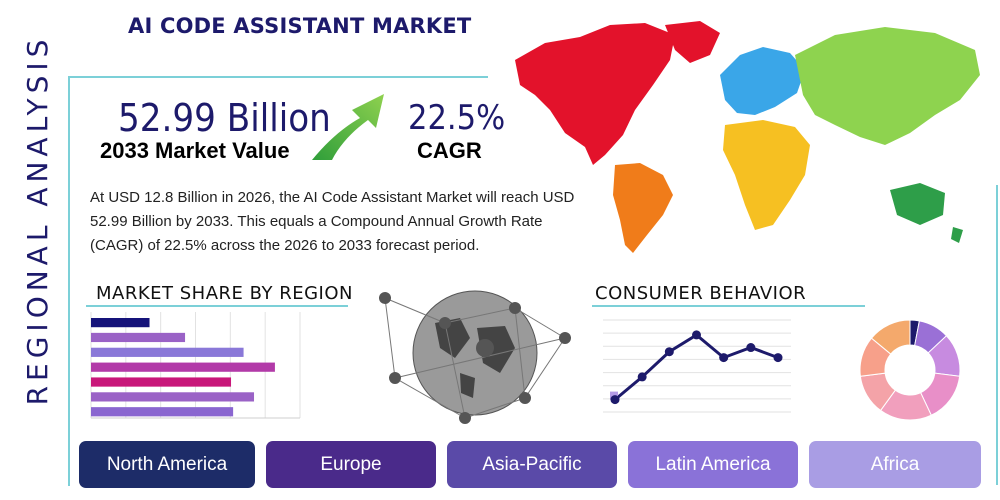 This screenshot has height=500, width=1000. Describe the element at coordinates (697, 366) in the screenshot. I see `consumer-behavior-chart` at that location.